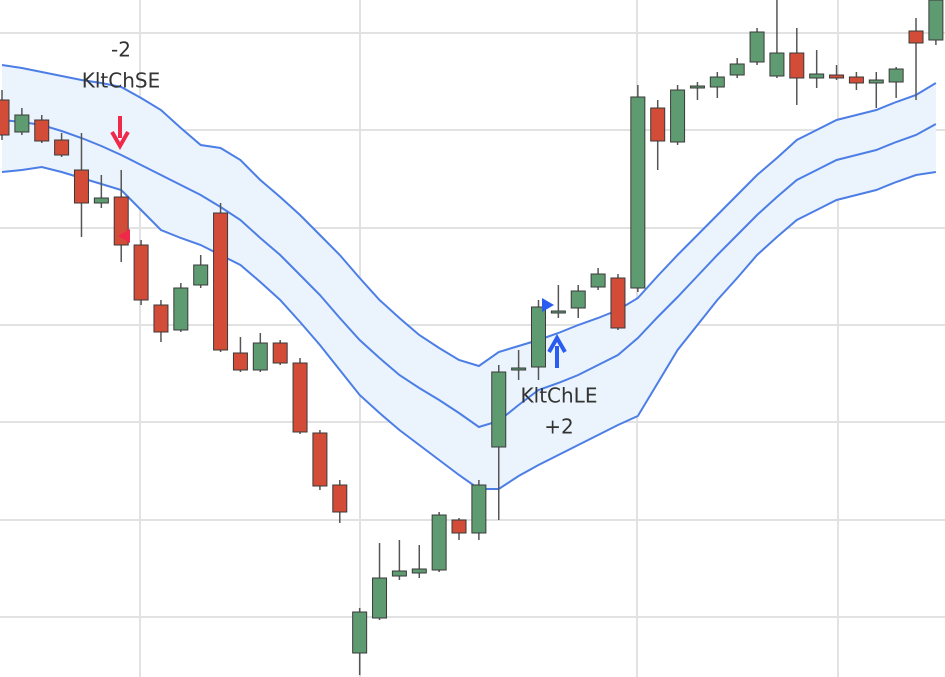  What do you see at coordinates (124, 236) in the screenshot?
I see `short-marker` at bounding box center [124, 236].